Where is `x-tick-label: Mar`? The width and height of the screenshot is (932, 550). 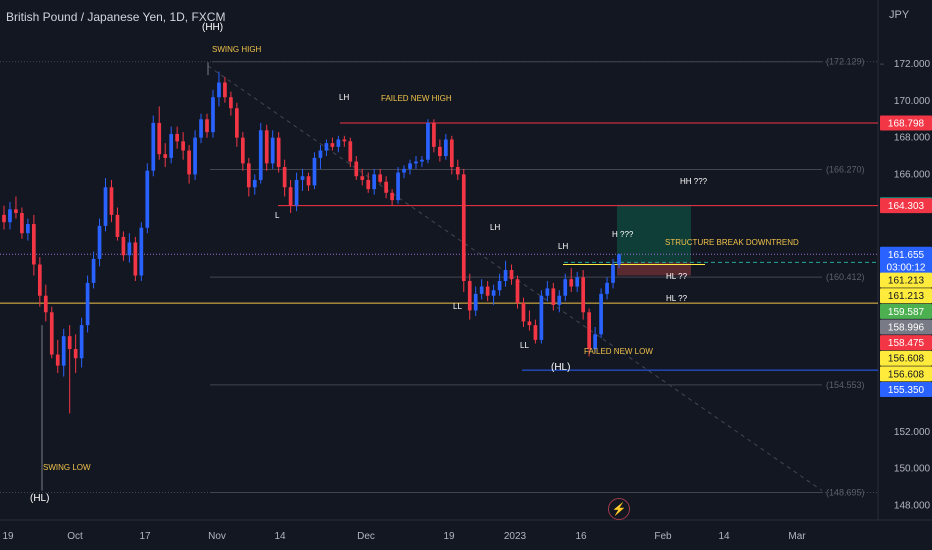
x-tick-label: Mar is located at coordinates (797, 536).